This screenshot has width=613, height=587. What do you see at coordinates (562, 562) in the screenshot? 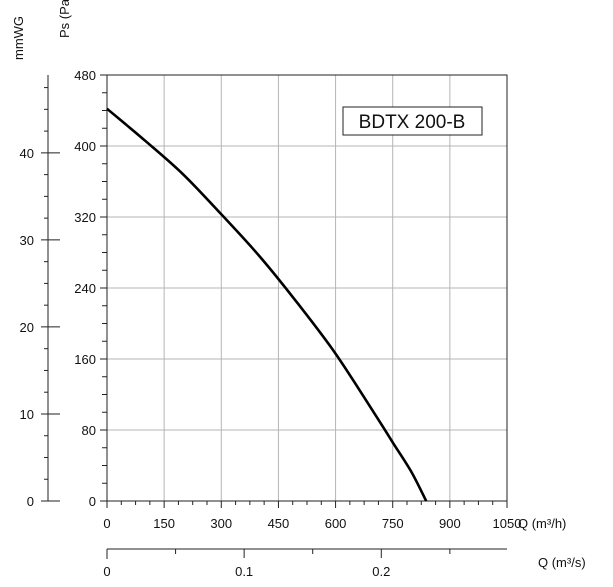
I see `x2-axis-label: Q (m³/s)` at bounding box center [562, 562].